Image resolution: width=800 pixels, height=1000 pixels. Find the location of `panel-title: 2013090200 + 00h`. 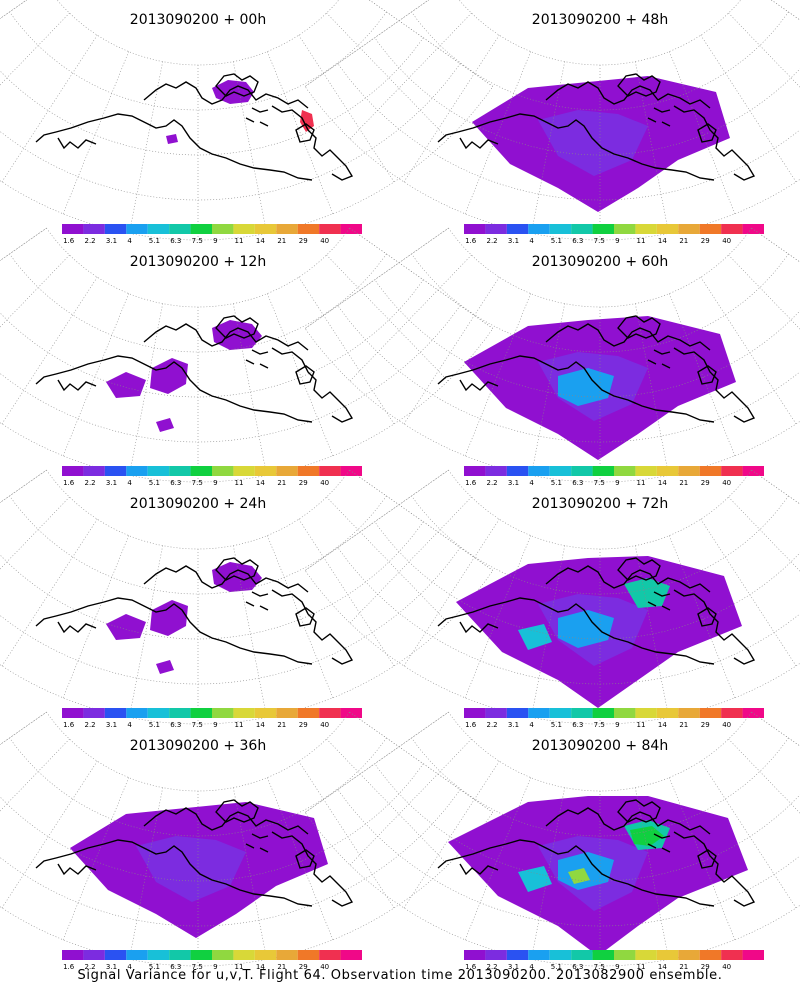

panel-title: 2013090200 + 00h is located at coordinates (198, 20).